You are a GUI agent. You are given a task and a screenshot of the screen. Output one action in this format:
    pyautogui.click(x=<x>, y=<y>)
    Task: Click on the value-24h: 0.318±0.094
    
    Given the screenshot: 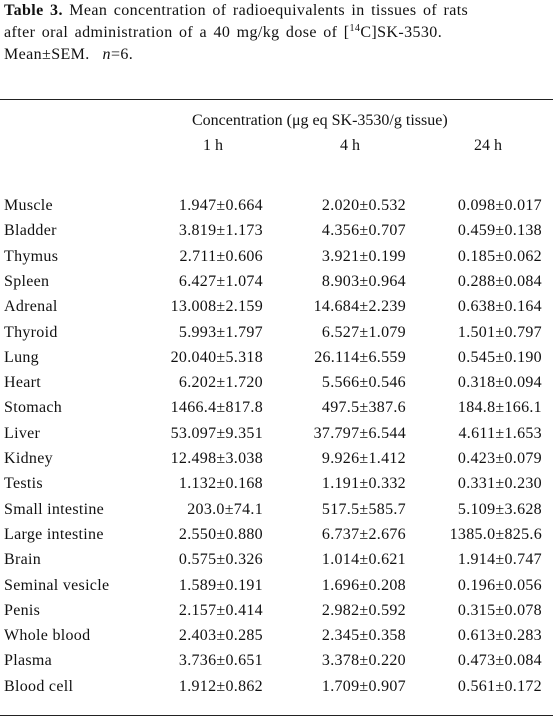 What is the action you would take?
    pyautogui.click(x=499, y=383)
    